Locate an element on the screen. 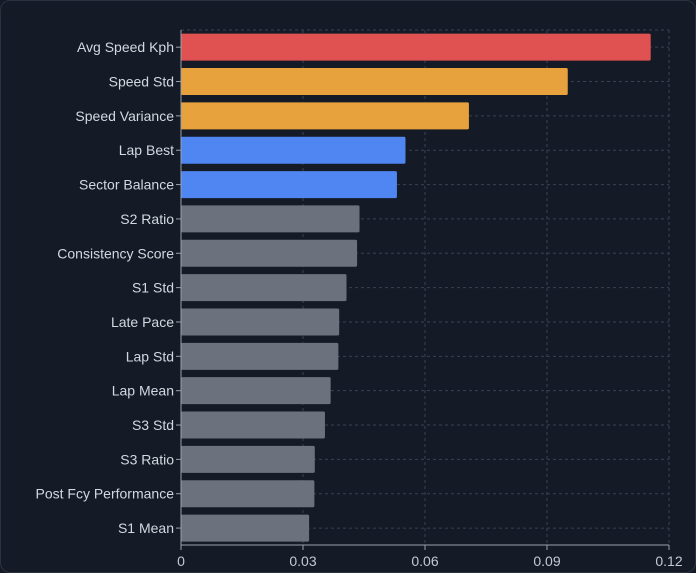  category-label: Speed Variance is located at coordinates (124, 116).